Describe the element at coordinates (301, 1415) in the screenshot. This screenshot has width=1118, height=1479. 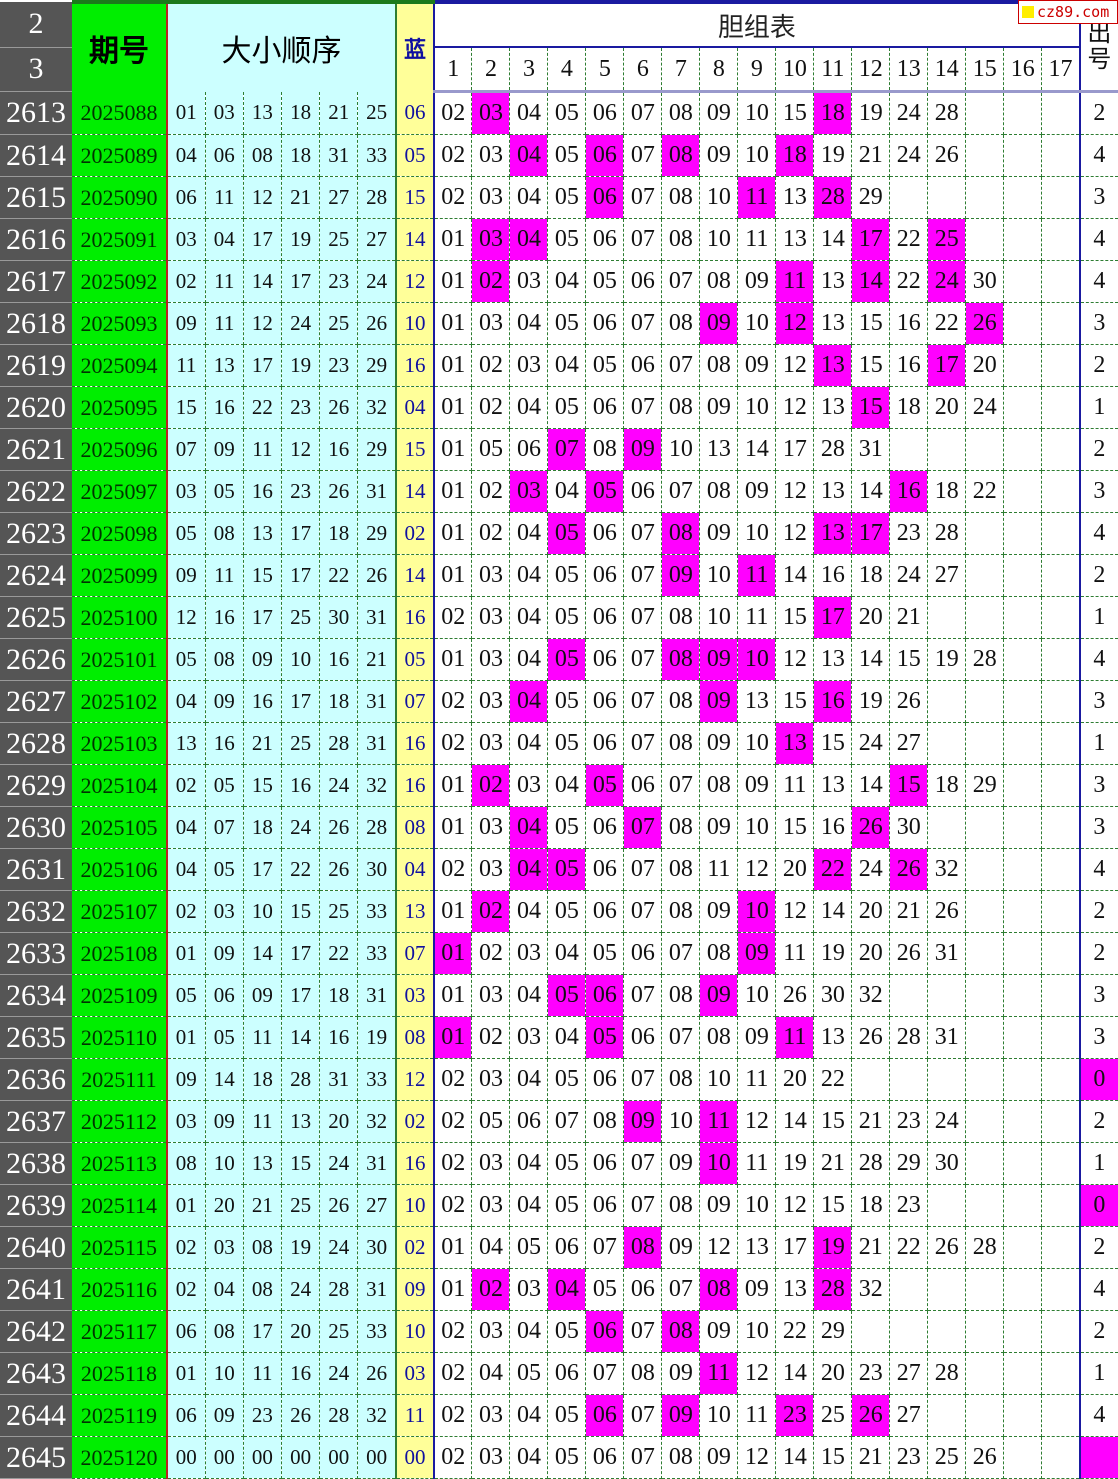
I see `red-ball-cell: 26` at that location.